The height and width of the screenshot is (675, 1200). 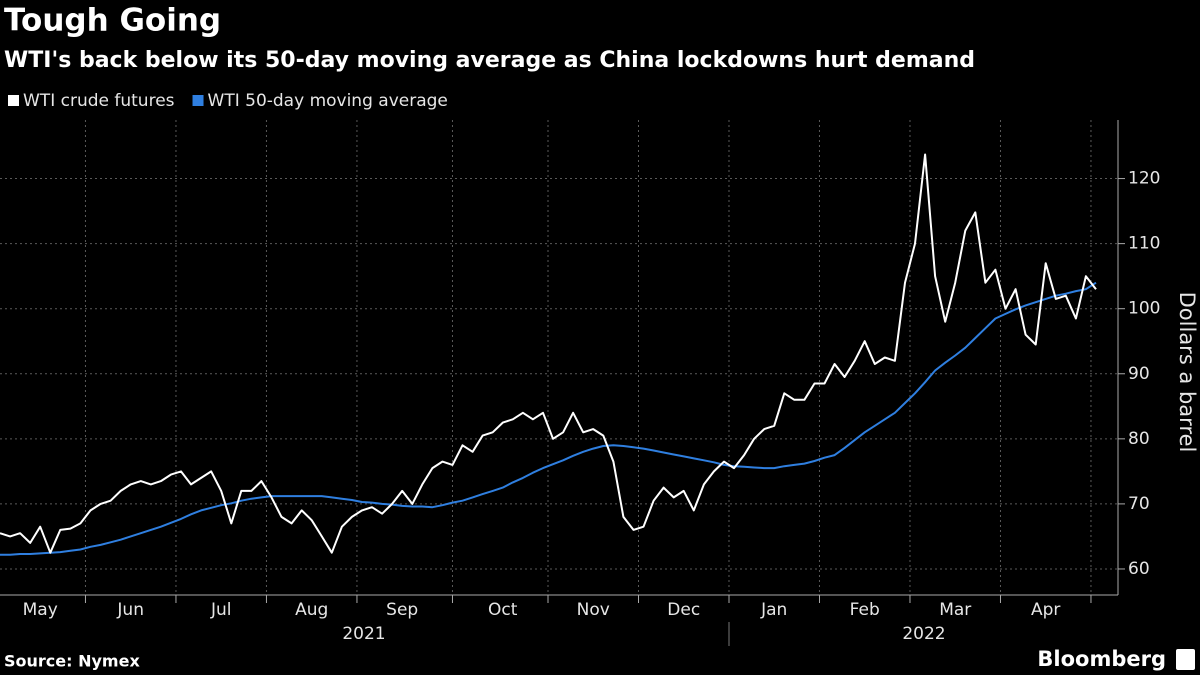 What do you see at coordinates (40, 610) in the screenshot?
I see `x-tick-label: May` at bounding box center [40, 610].